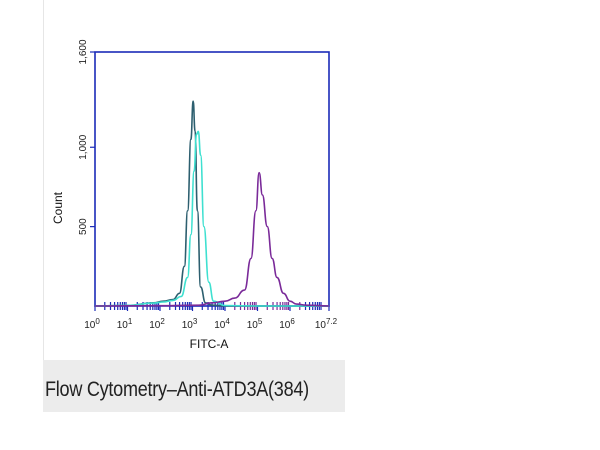 The image size is (600, 450). Describe the element at coordinates (43, 180) in the screenshot. I see `panel-border` at that location.